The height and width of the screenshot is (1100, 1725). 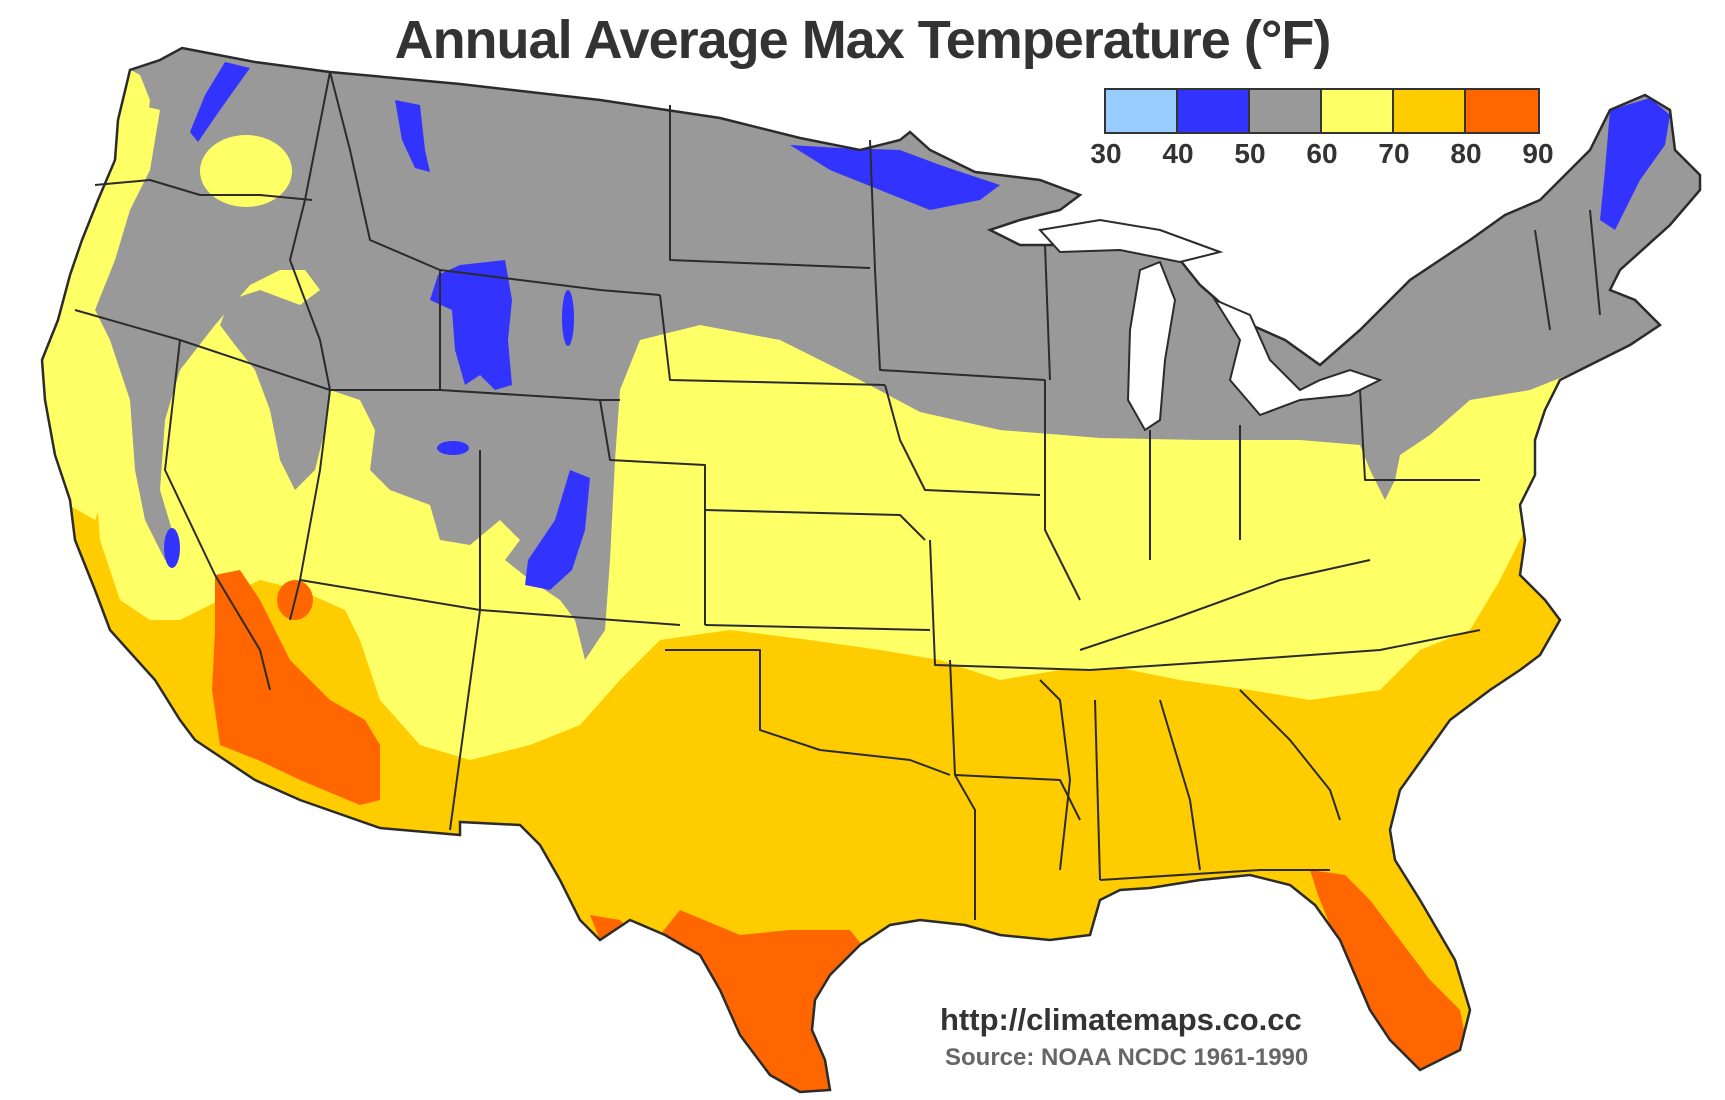 What do you see at coordinates (412, 136) in the screenshot?
I see `zone-40-50-montana` at bounding box center [412, 136].